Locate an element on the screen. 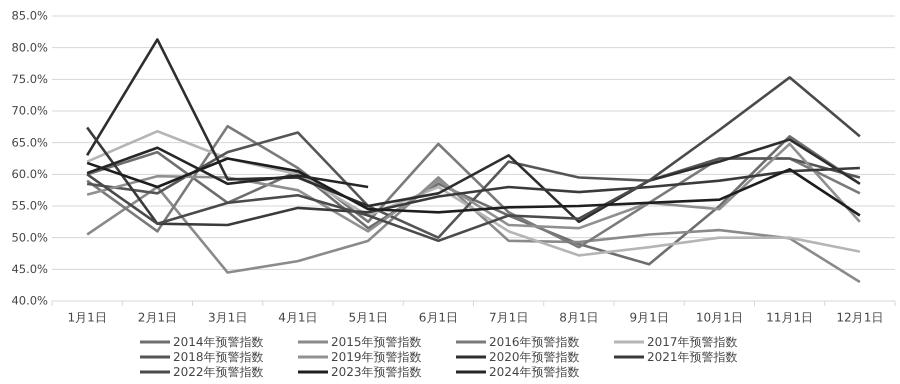 This screenshot has height=384, width=900. y-tick-label: 55.0% is located at coordinates (29, 205).